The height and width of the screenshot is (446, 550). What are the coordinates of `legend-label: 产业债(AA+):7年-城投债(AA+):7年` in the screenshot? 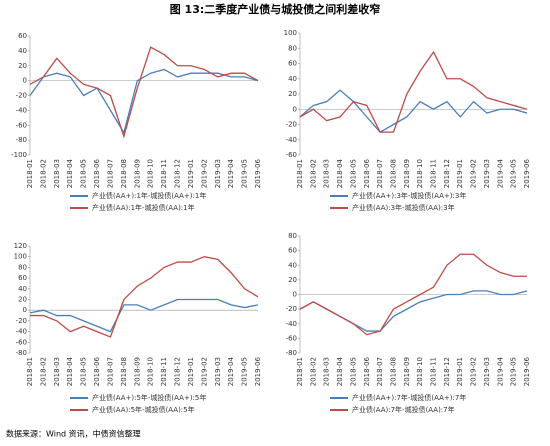 It's located at (409, 397).